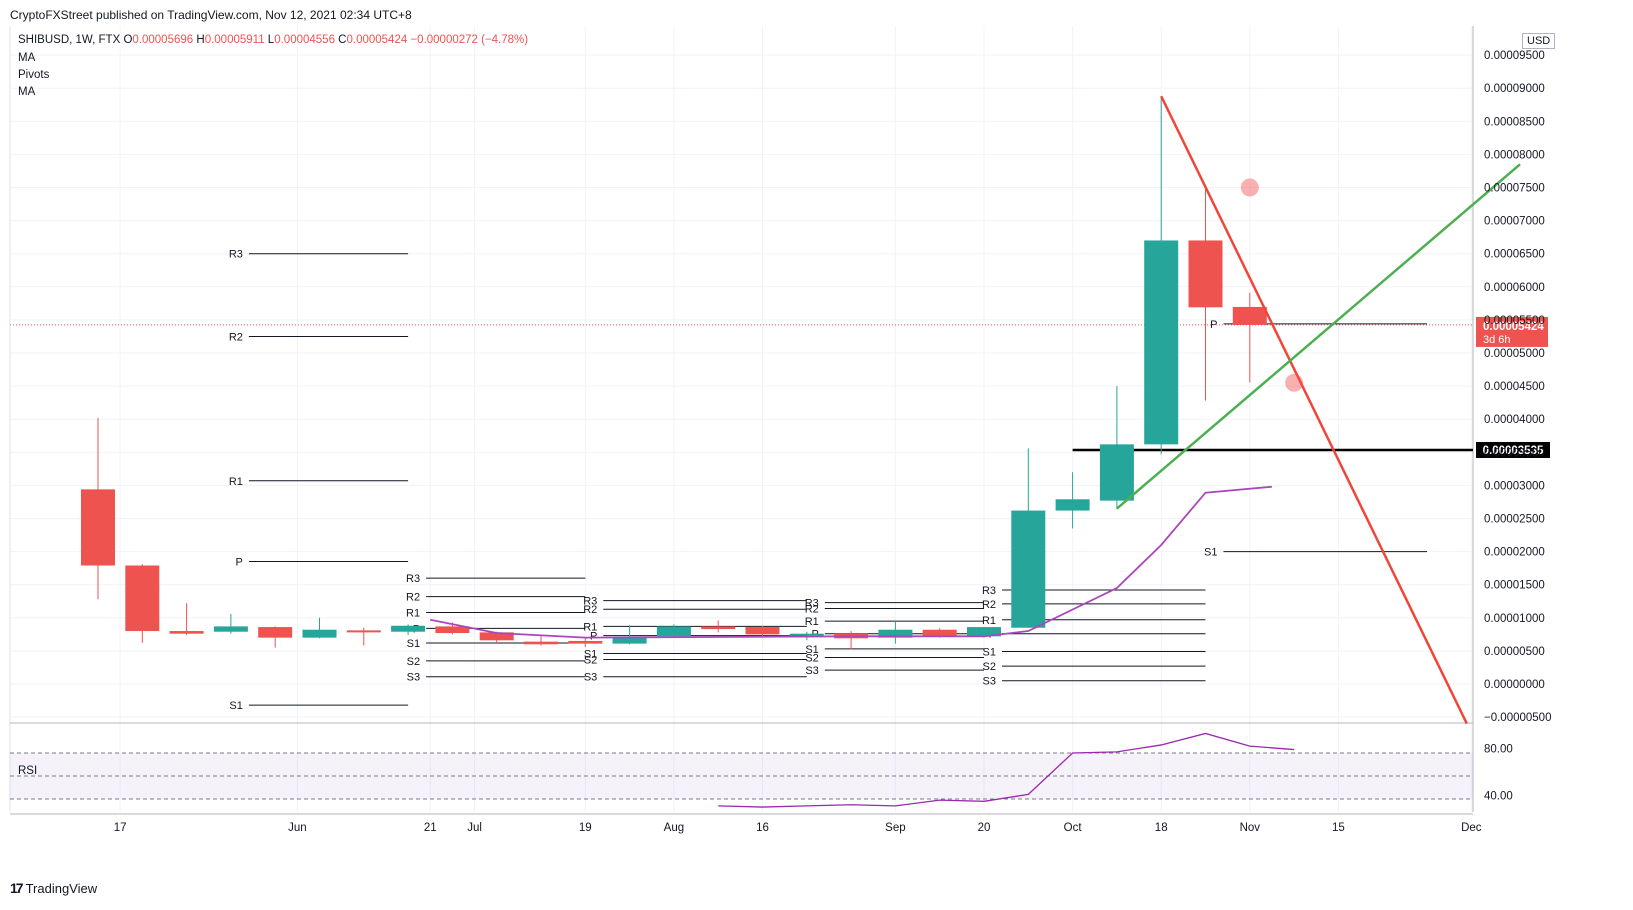 The height and width of the screenshot is (910, 1633). I want to click on support-line: 0.00003535, so click(1311, 449).